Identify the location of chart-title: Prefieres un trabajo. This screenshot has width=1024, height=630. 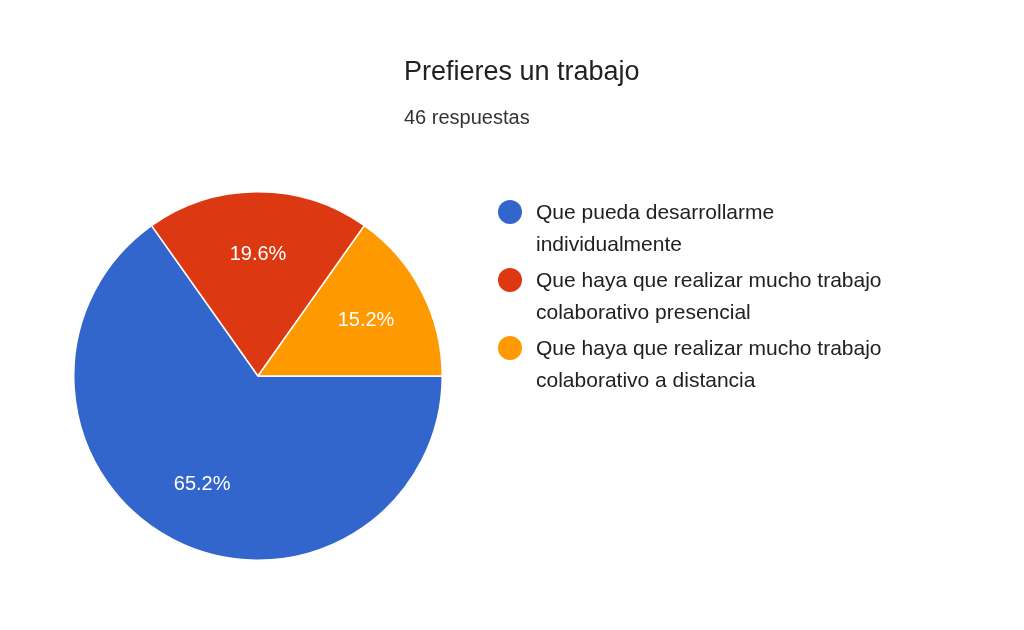
(522, 71).